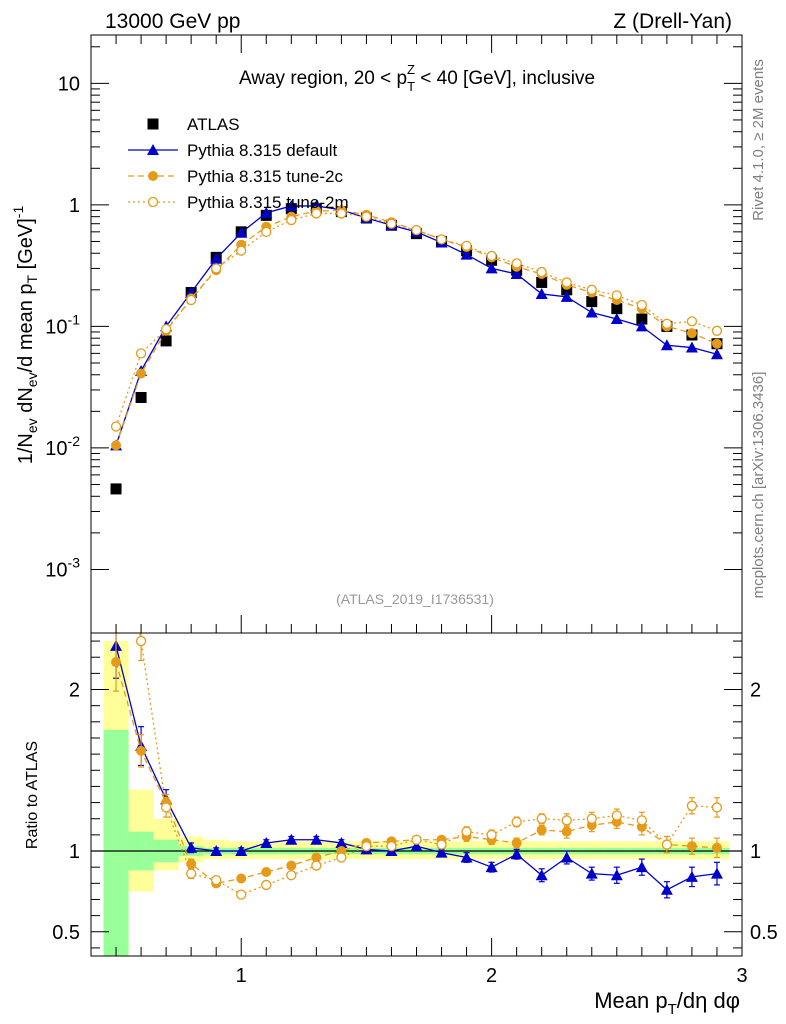  Describe the element at coordinates (268, 202) in the screenshot. I see `legend-label: Pythia 8.315 tune-2m` at that location.